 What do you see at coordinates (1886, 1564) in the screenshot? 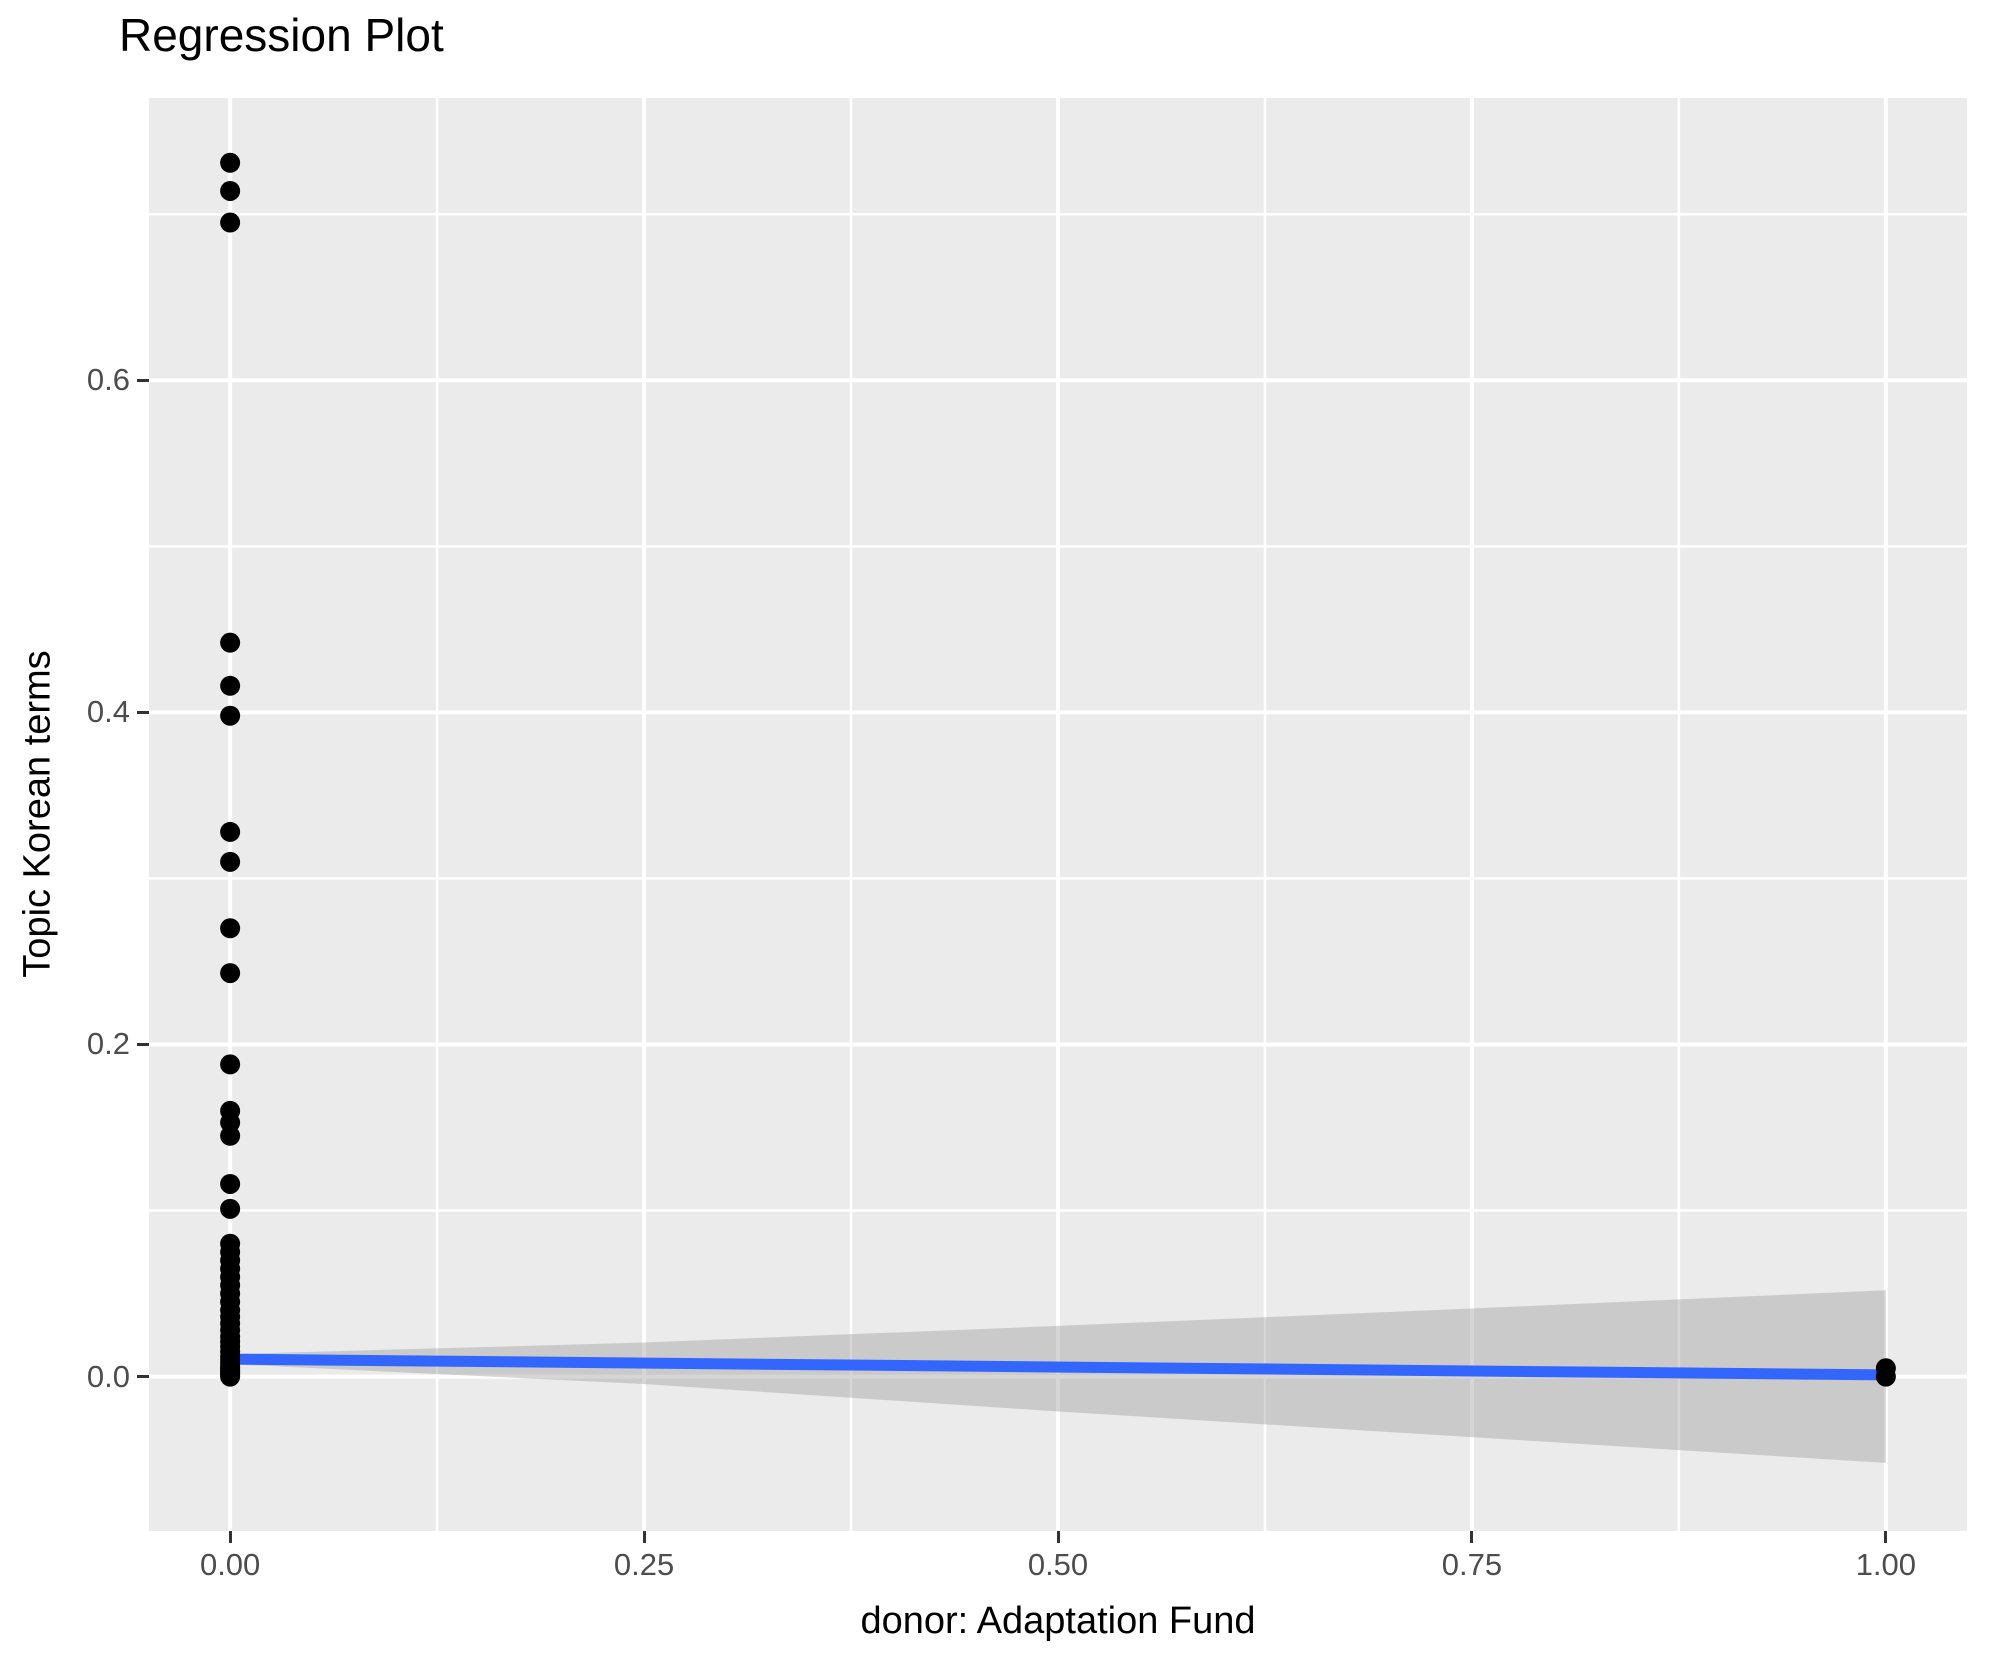
I see `x-tick-label: 1.00` at bounding box center [1886, 1564].